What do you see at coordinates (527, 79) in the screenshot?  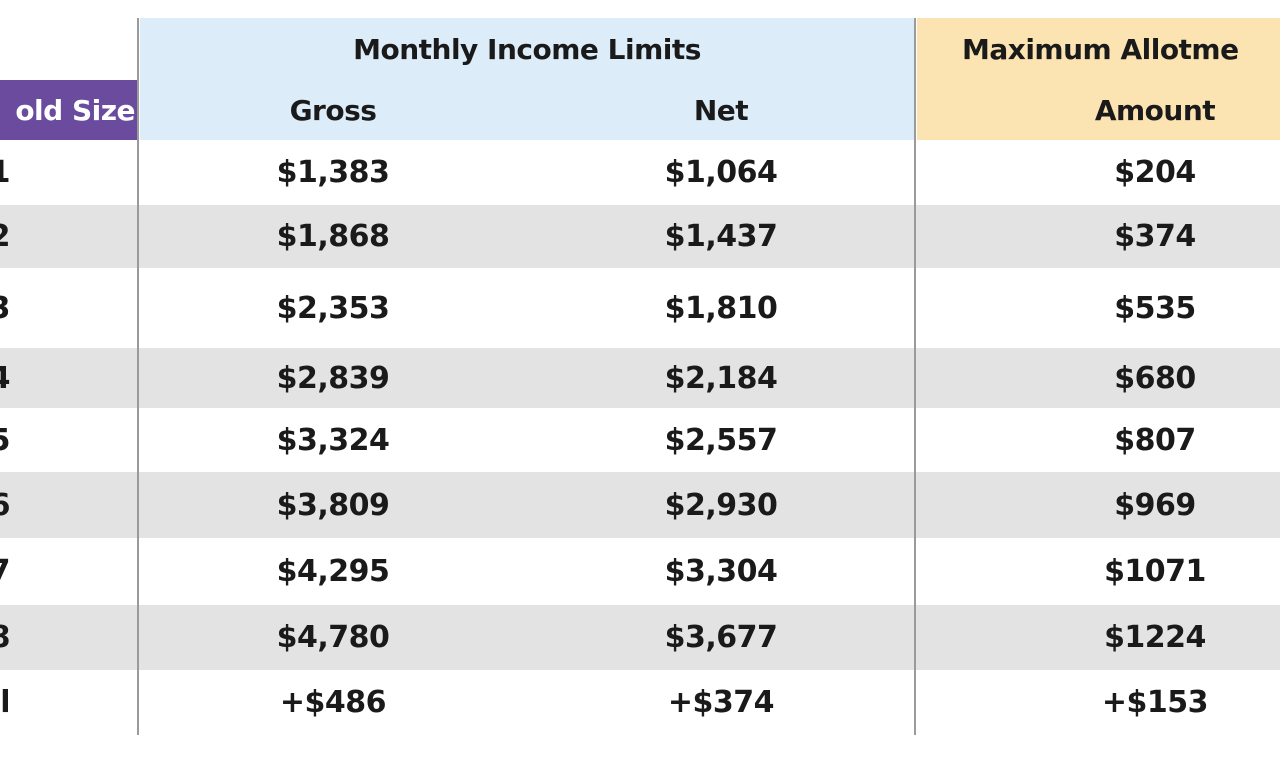 I see `income-header-bg` at bounding box center [527, 79].